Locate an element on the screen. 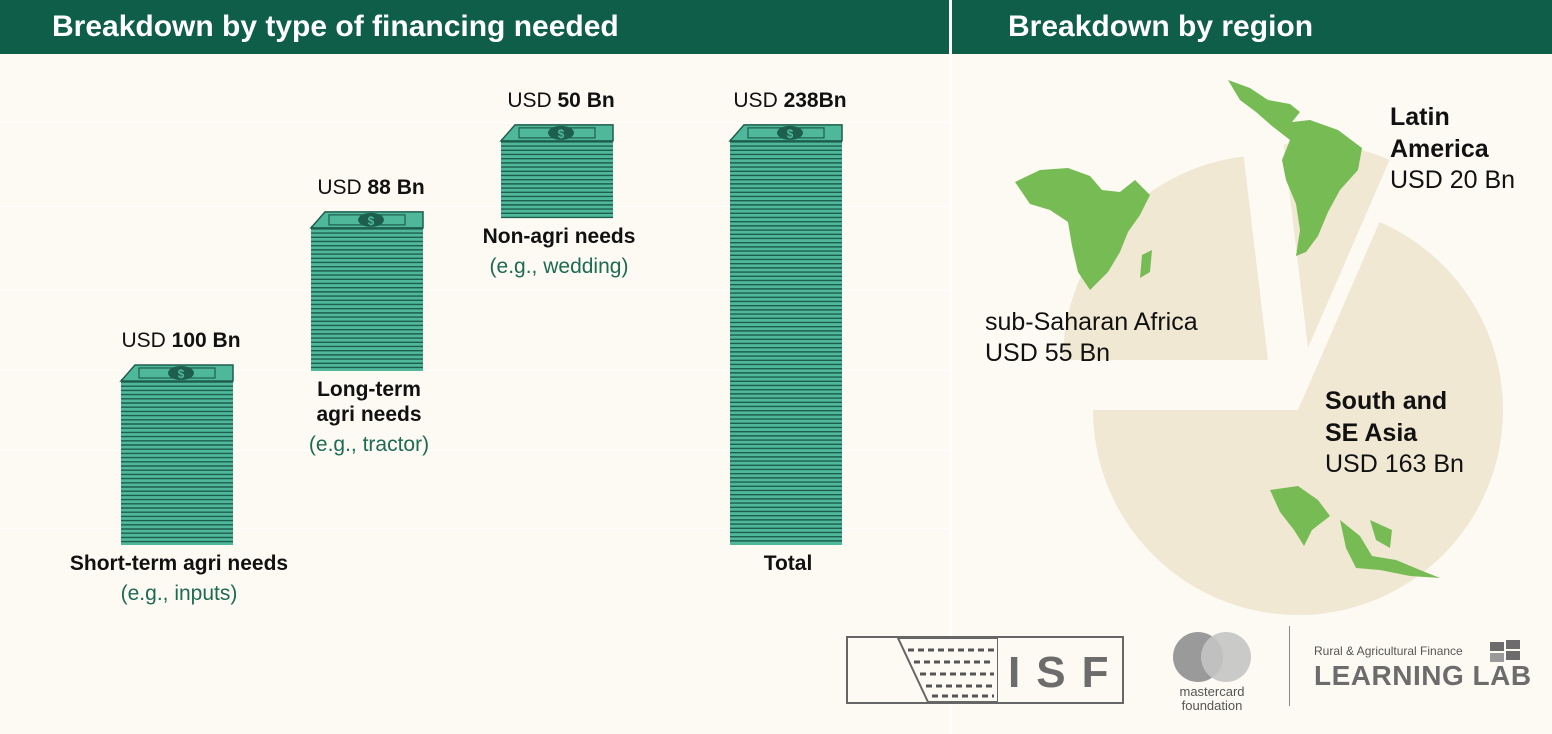 This screenshot has width=1552, height=734. africa-map-icon is located at coordinates (1082, 229).